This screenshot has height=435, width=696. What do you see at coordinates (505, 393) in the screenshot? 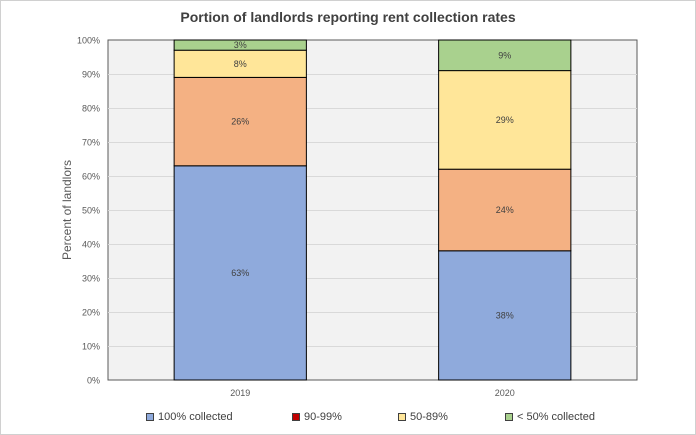
I see `x-tick-label: 2020` at bounding box center [505, 393].